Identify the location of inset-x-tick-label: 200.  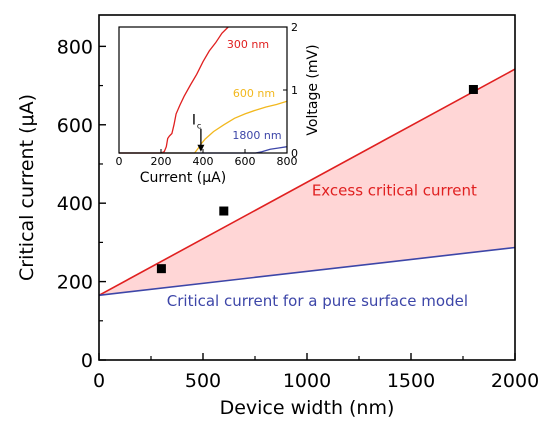
(161, 161).